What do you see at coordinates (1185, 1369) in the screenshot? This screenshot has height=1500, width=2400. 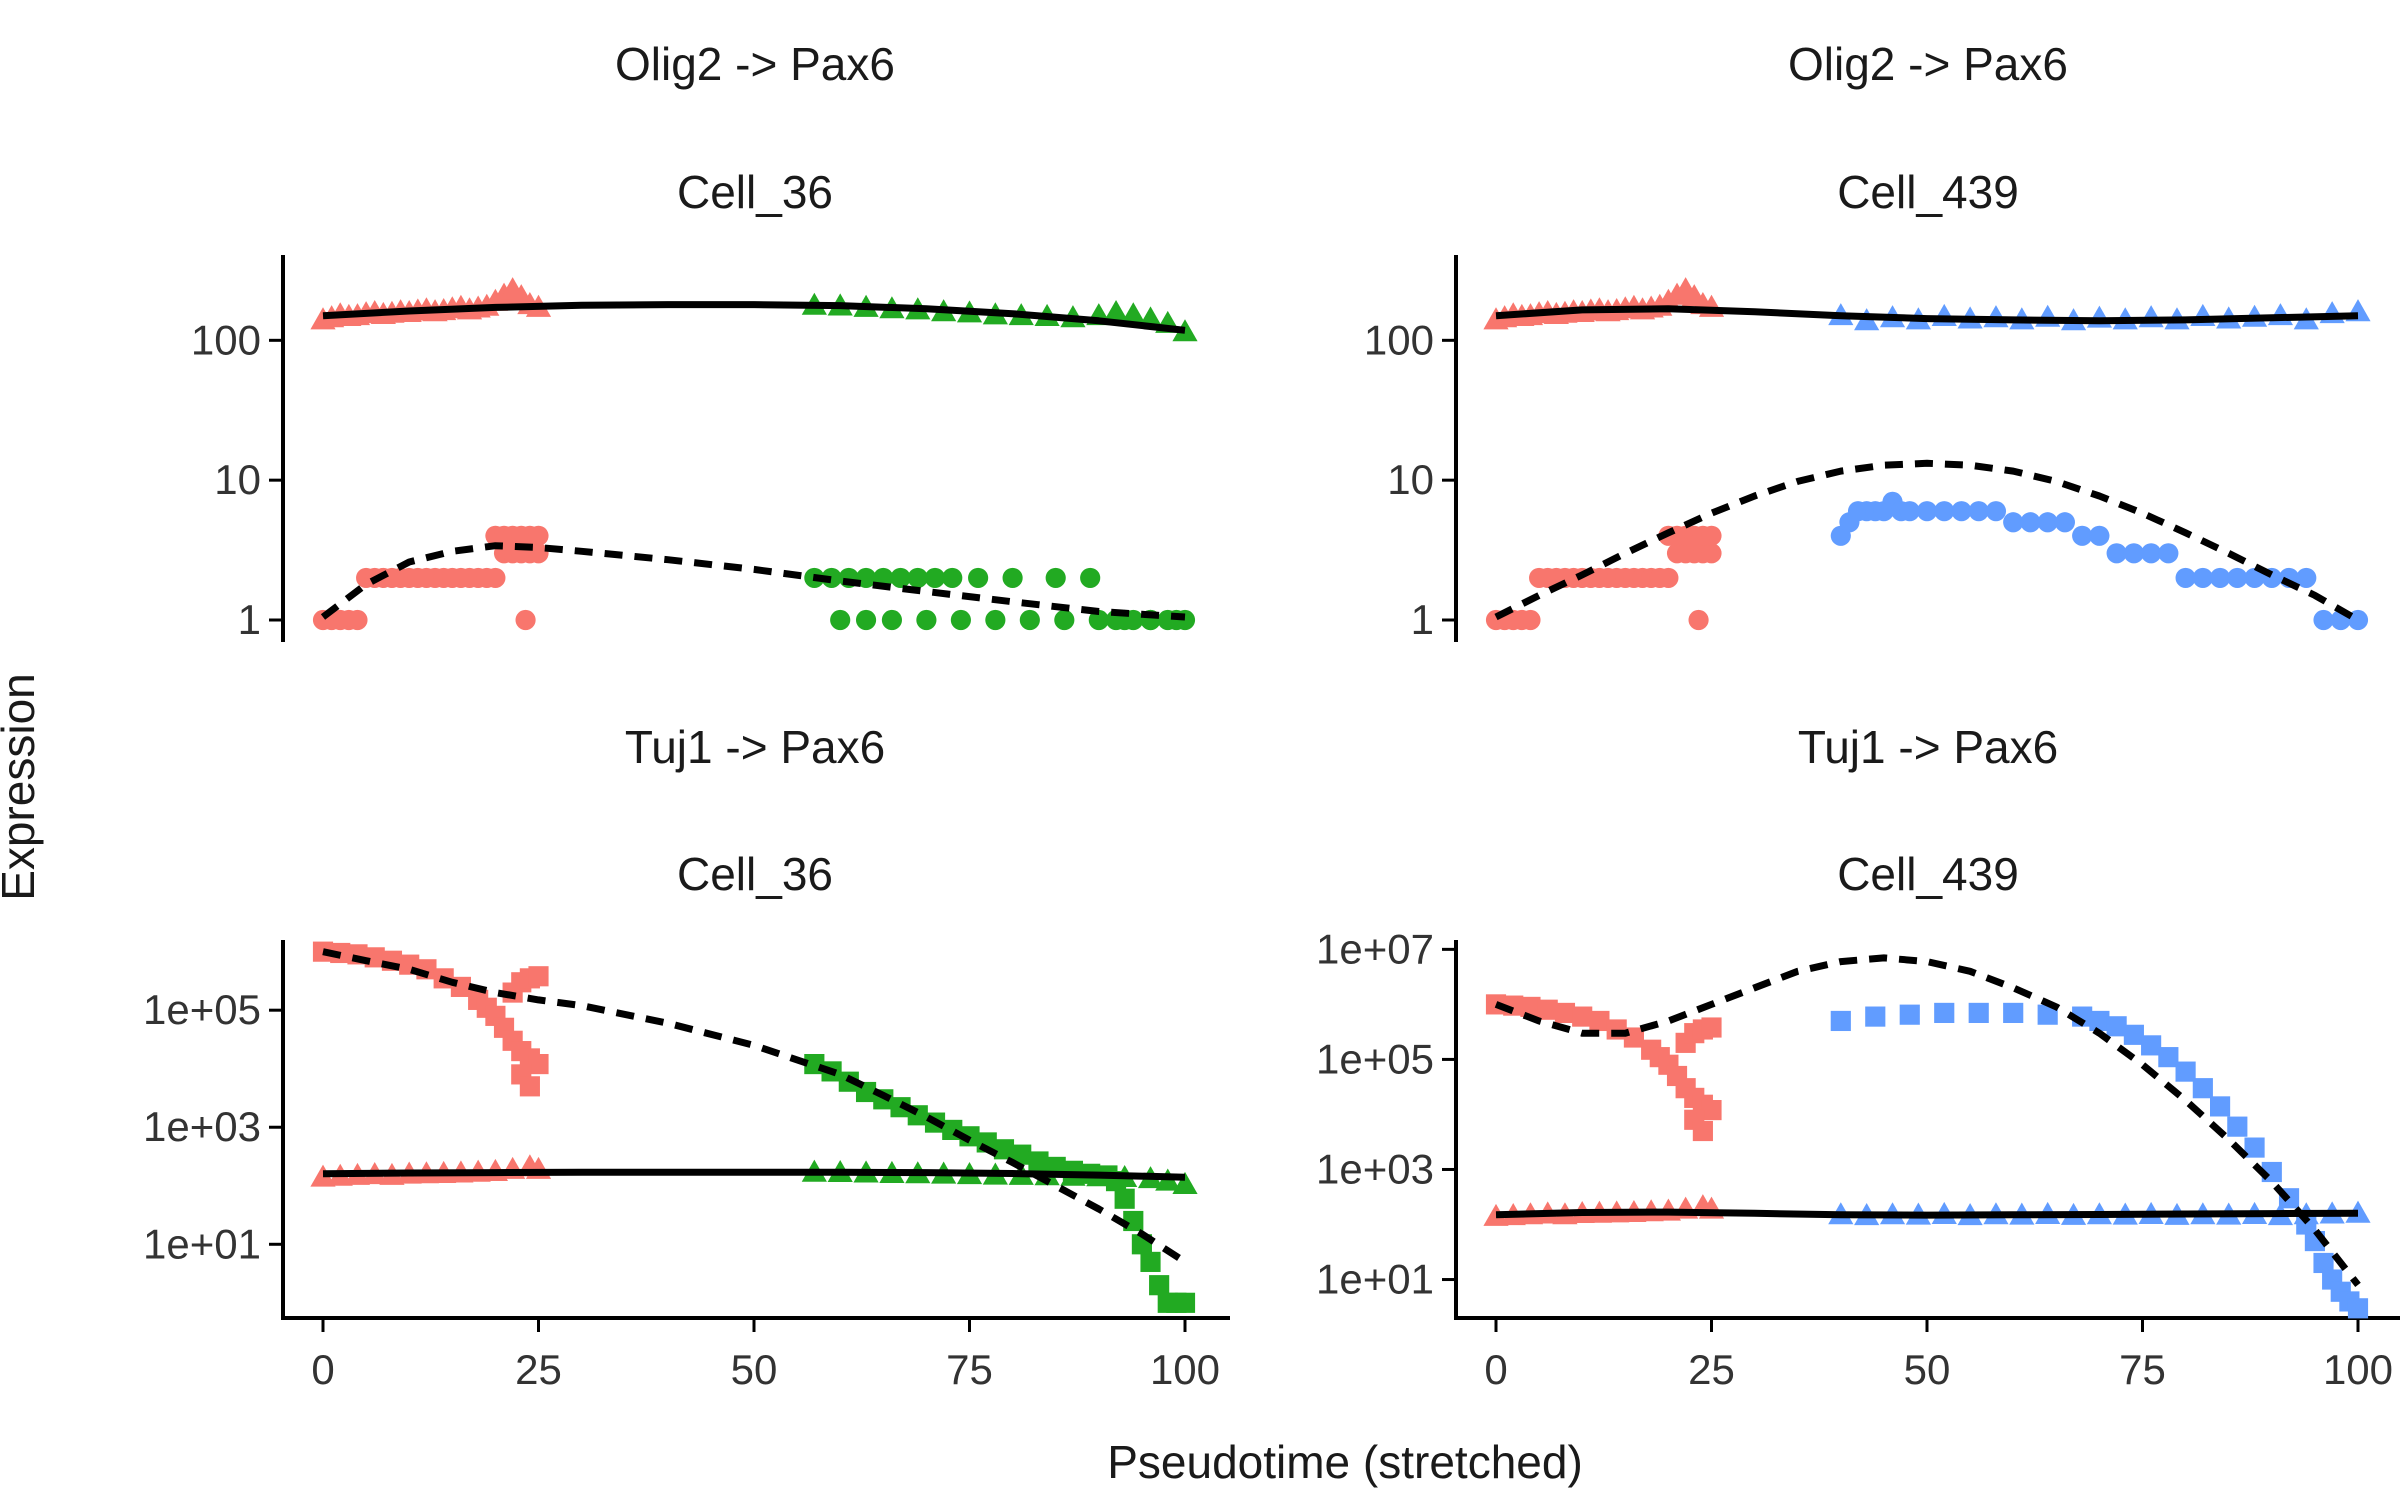 I see `panel-2-x-tick-label: 100` at bounding box center [1185, 1369].